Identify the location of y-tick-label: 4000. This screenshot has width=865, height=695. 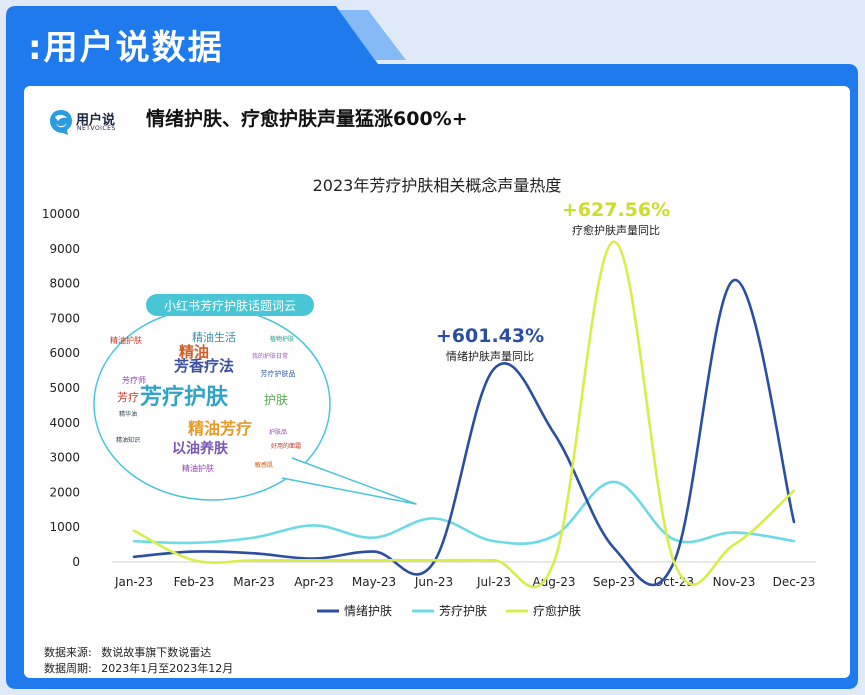
(64, 423).